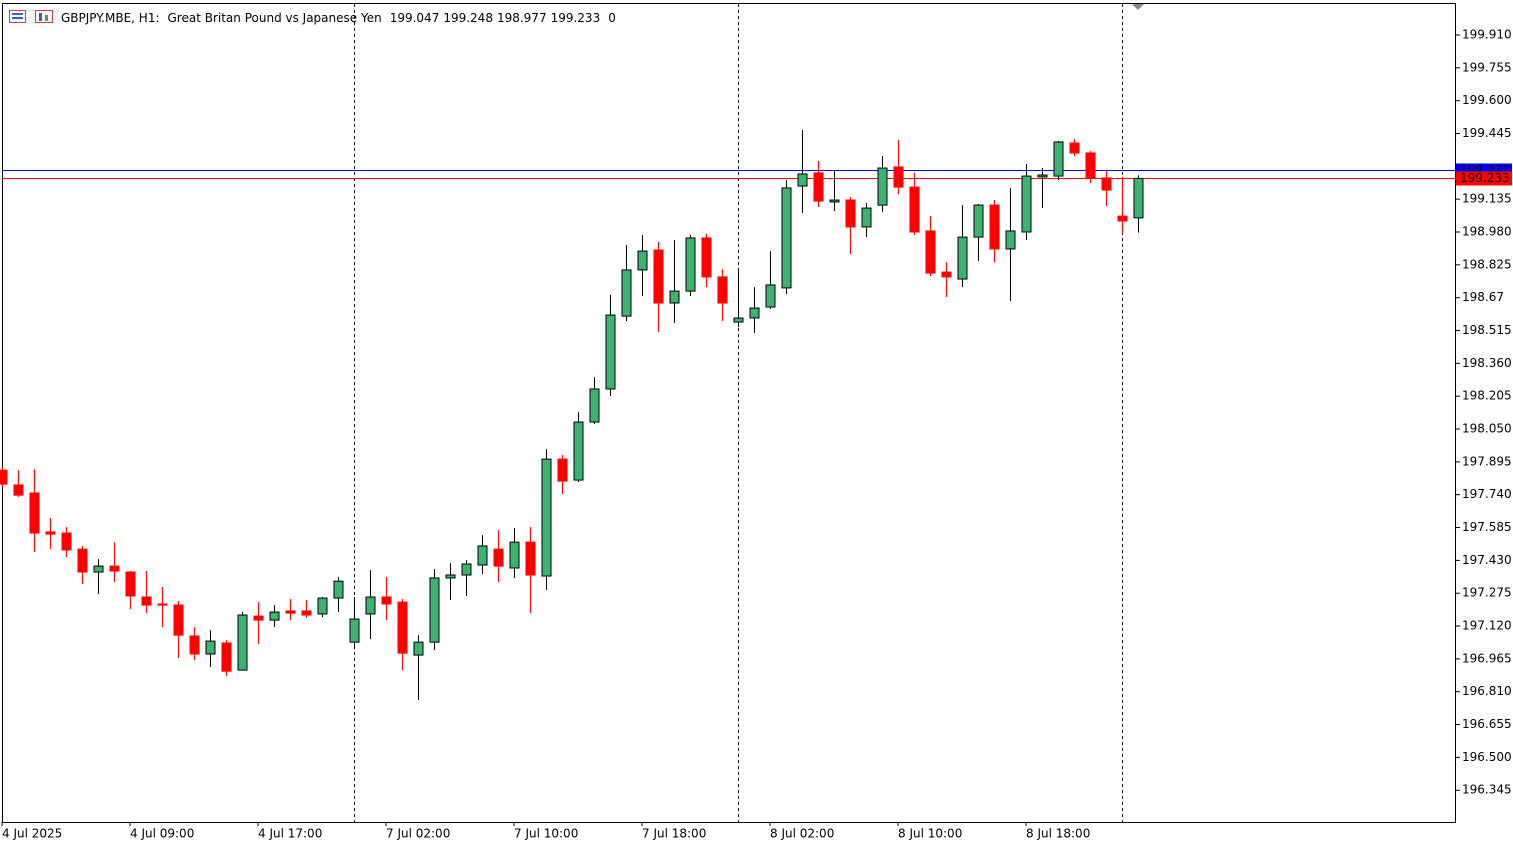  Describe the element at coordinates (290, 834) in the screenshot. I see `x-tick-label: 4 Jul 17:00` at that location.